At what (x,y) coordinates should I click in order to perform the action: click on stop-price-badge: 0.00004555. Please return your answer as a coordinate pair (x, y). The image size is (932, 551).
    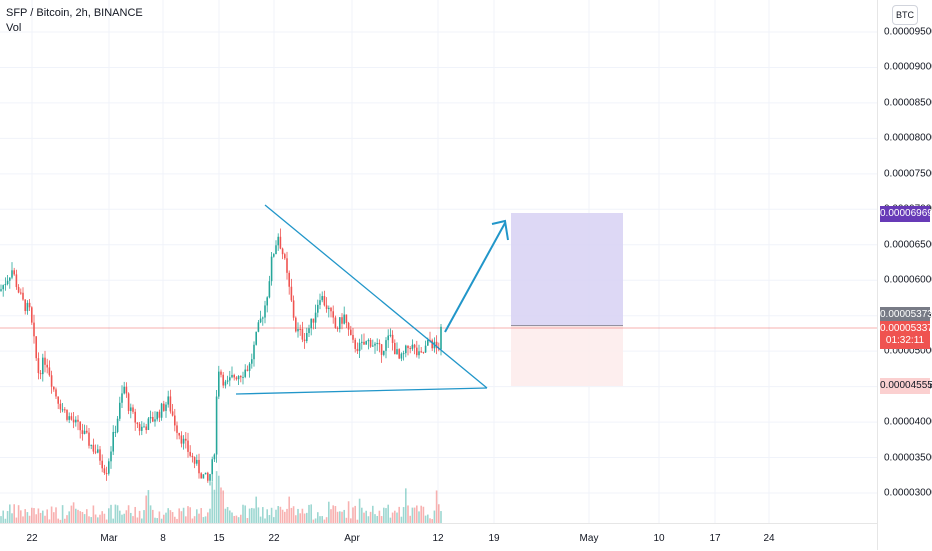
    Looking at the image, I should click on (906, 386).